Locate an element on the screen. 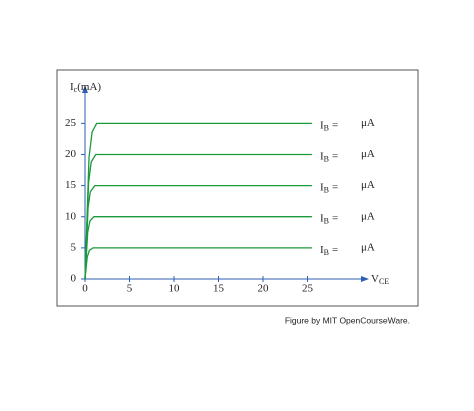 The height and width of the screenshot is (411, 474). y-tick-label: 25 is located at coordinates (71, 123).